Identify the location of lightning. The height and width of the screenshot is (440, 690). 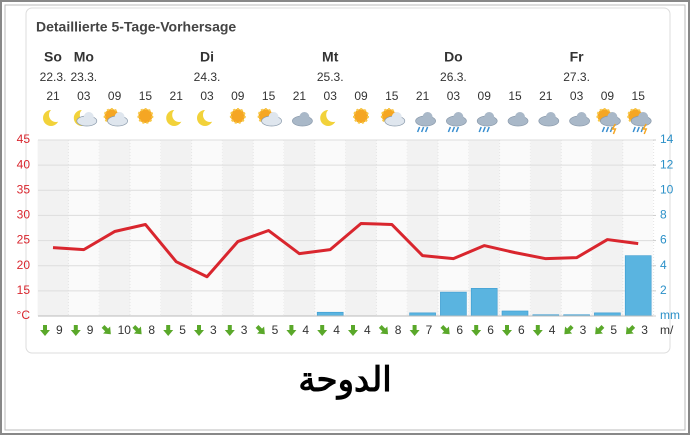
(644, 129).